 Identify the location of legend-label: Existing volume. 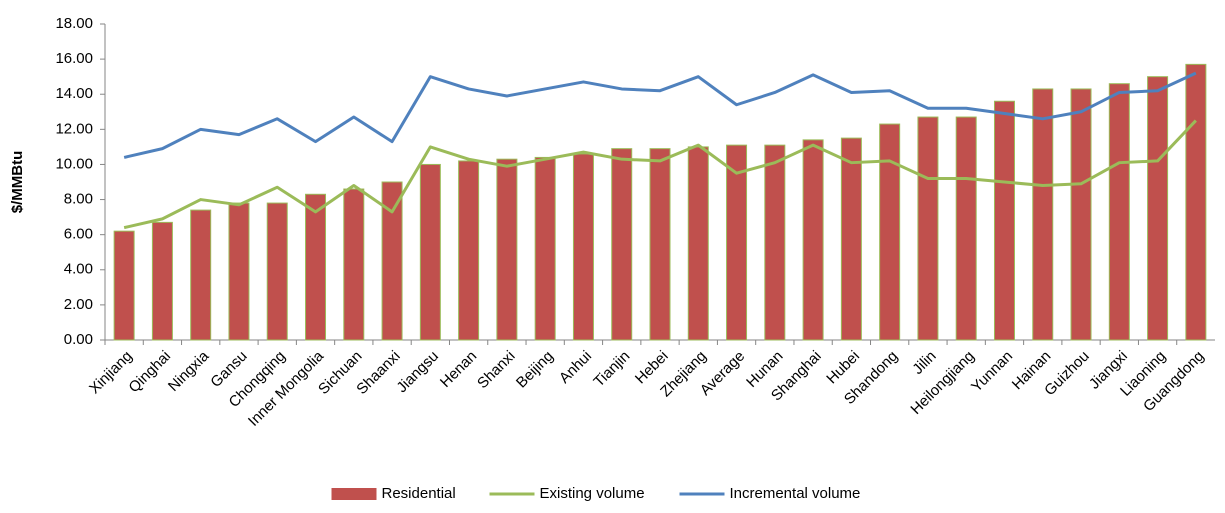
(592, 493).